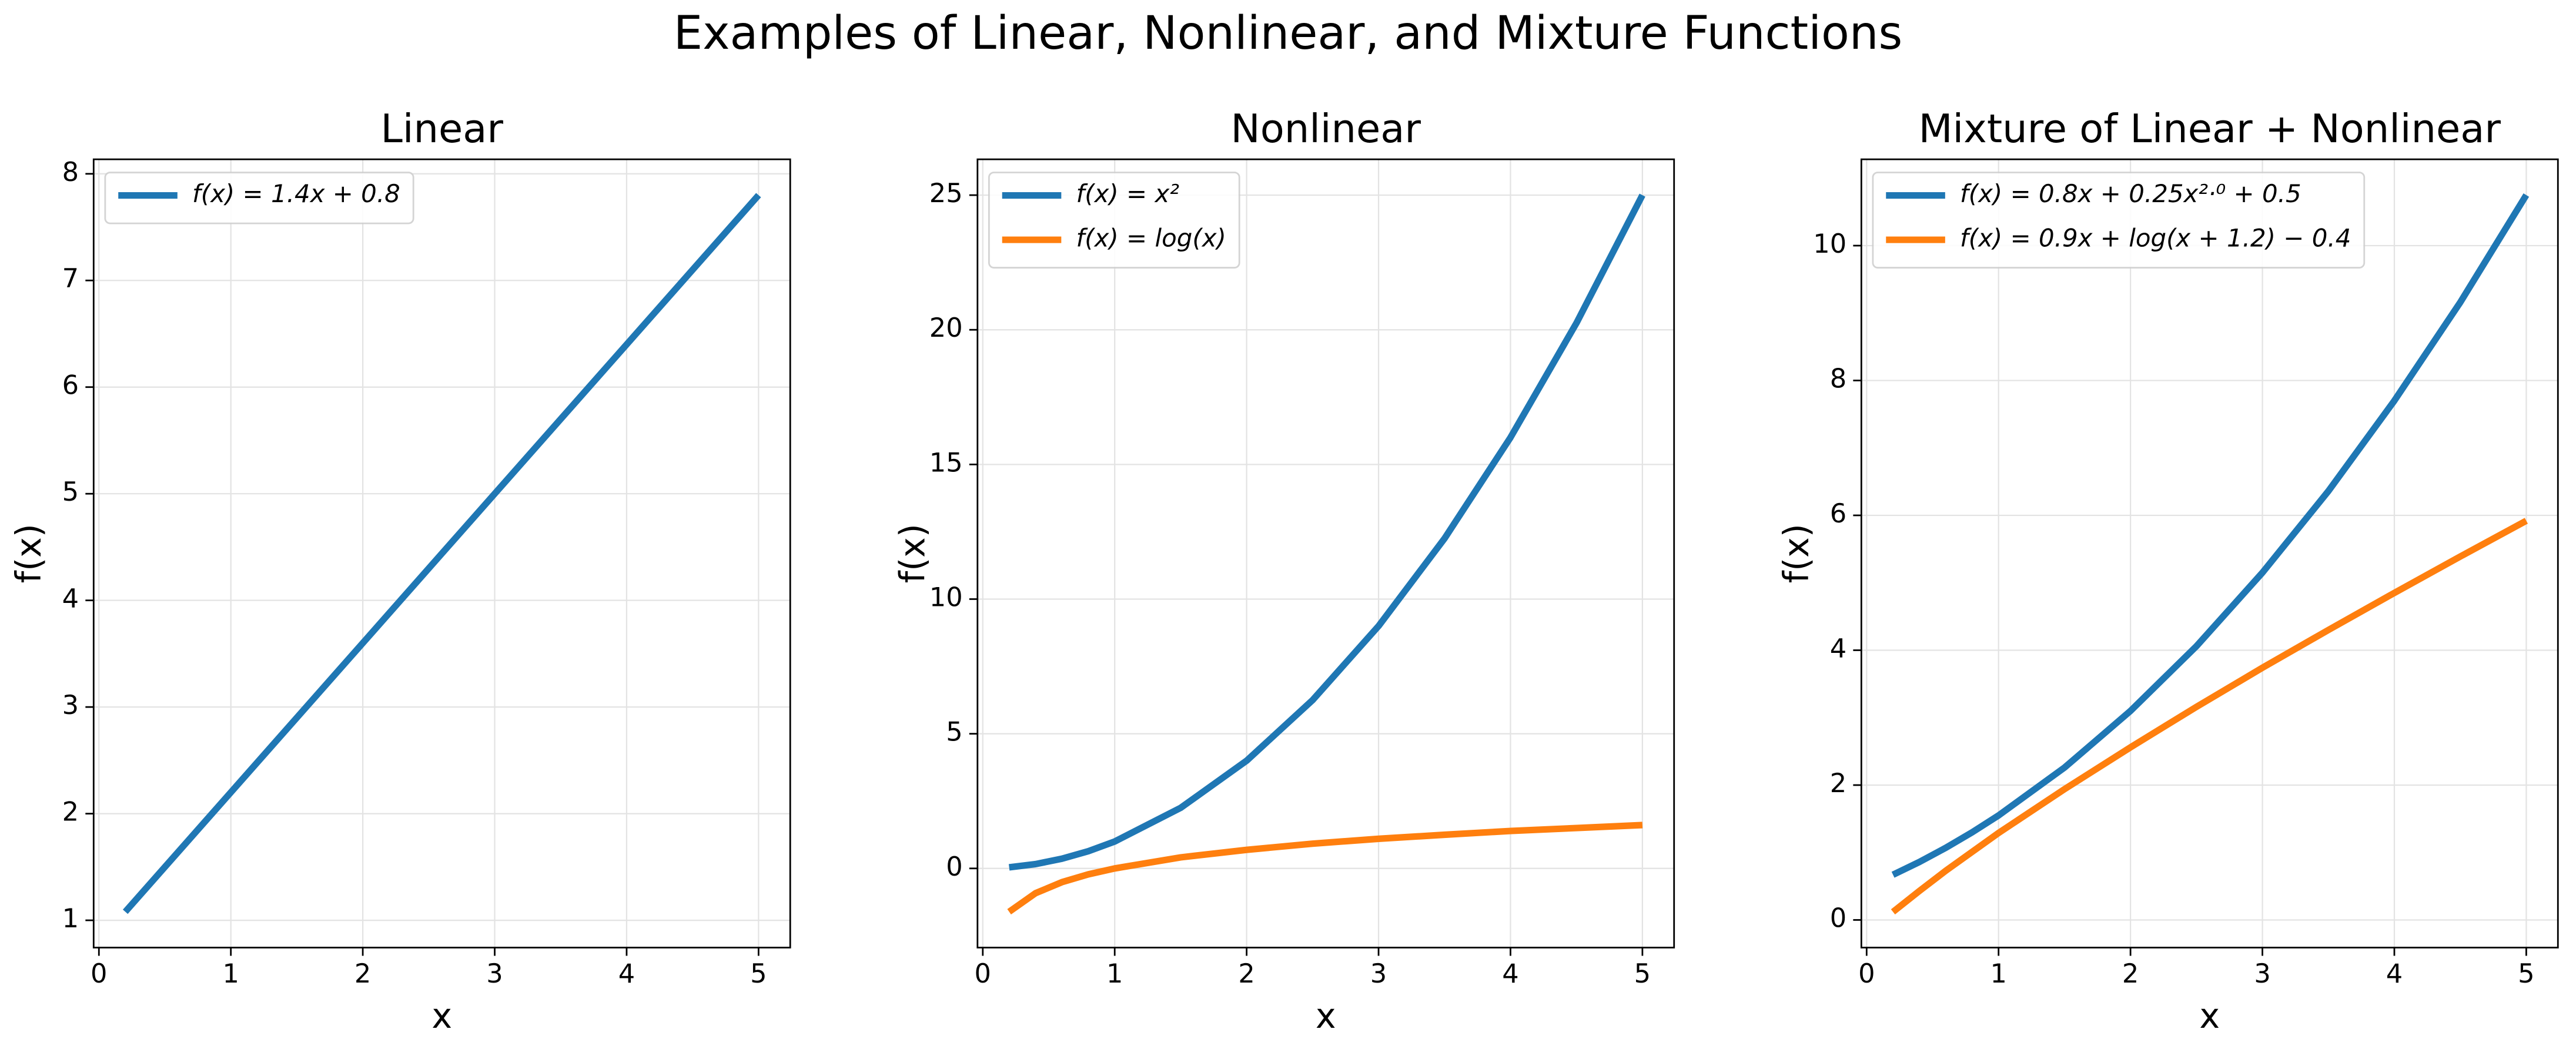 This screenshot has height=1056, width=2576. Describe the element at coordinates (70, 704) in the screenshot. I see `y-tick-label: 3` at that location.